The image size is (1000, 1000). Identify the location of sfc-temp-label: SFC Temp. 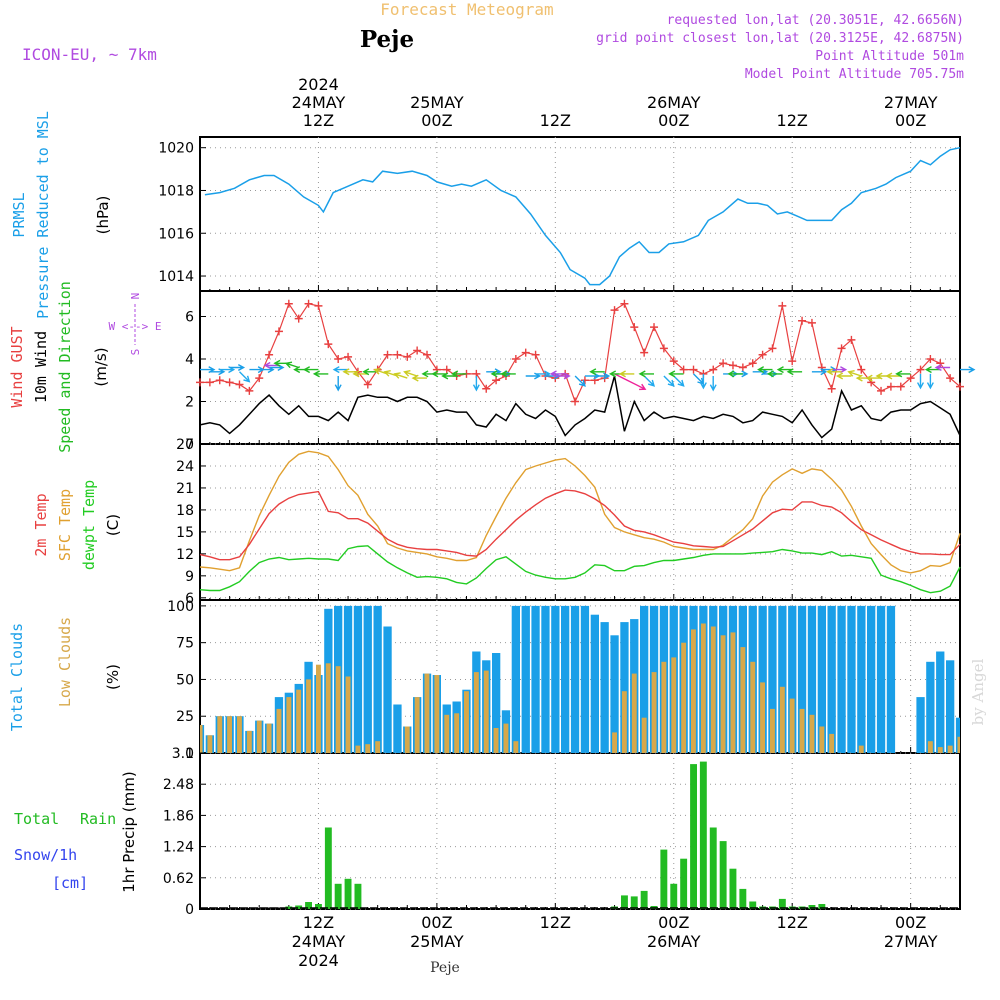
(65, 525).